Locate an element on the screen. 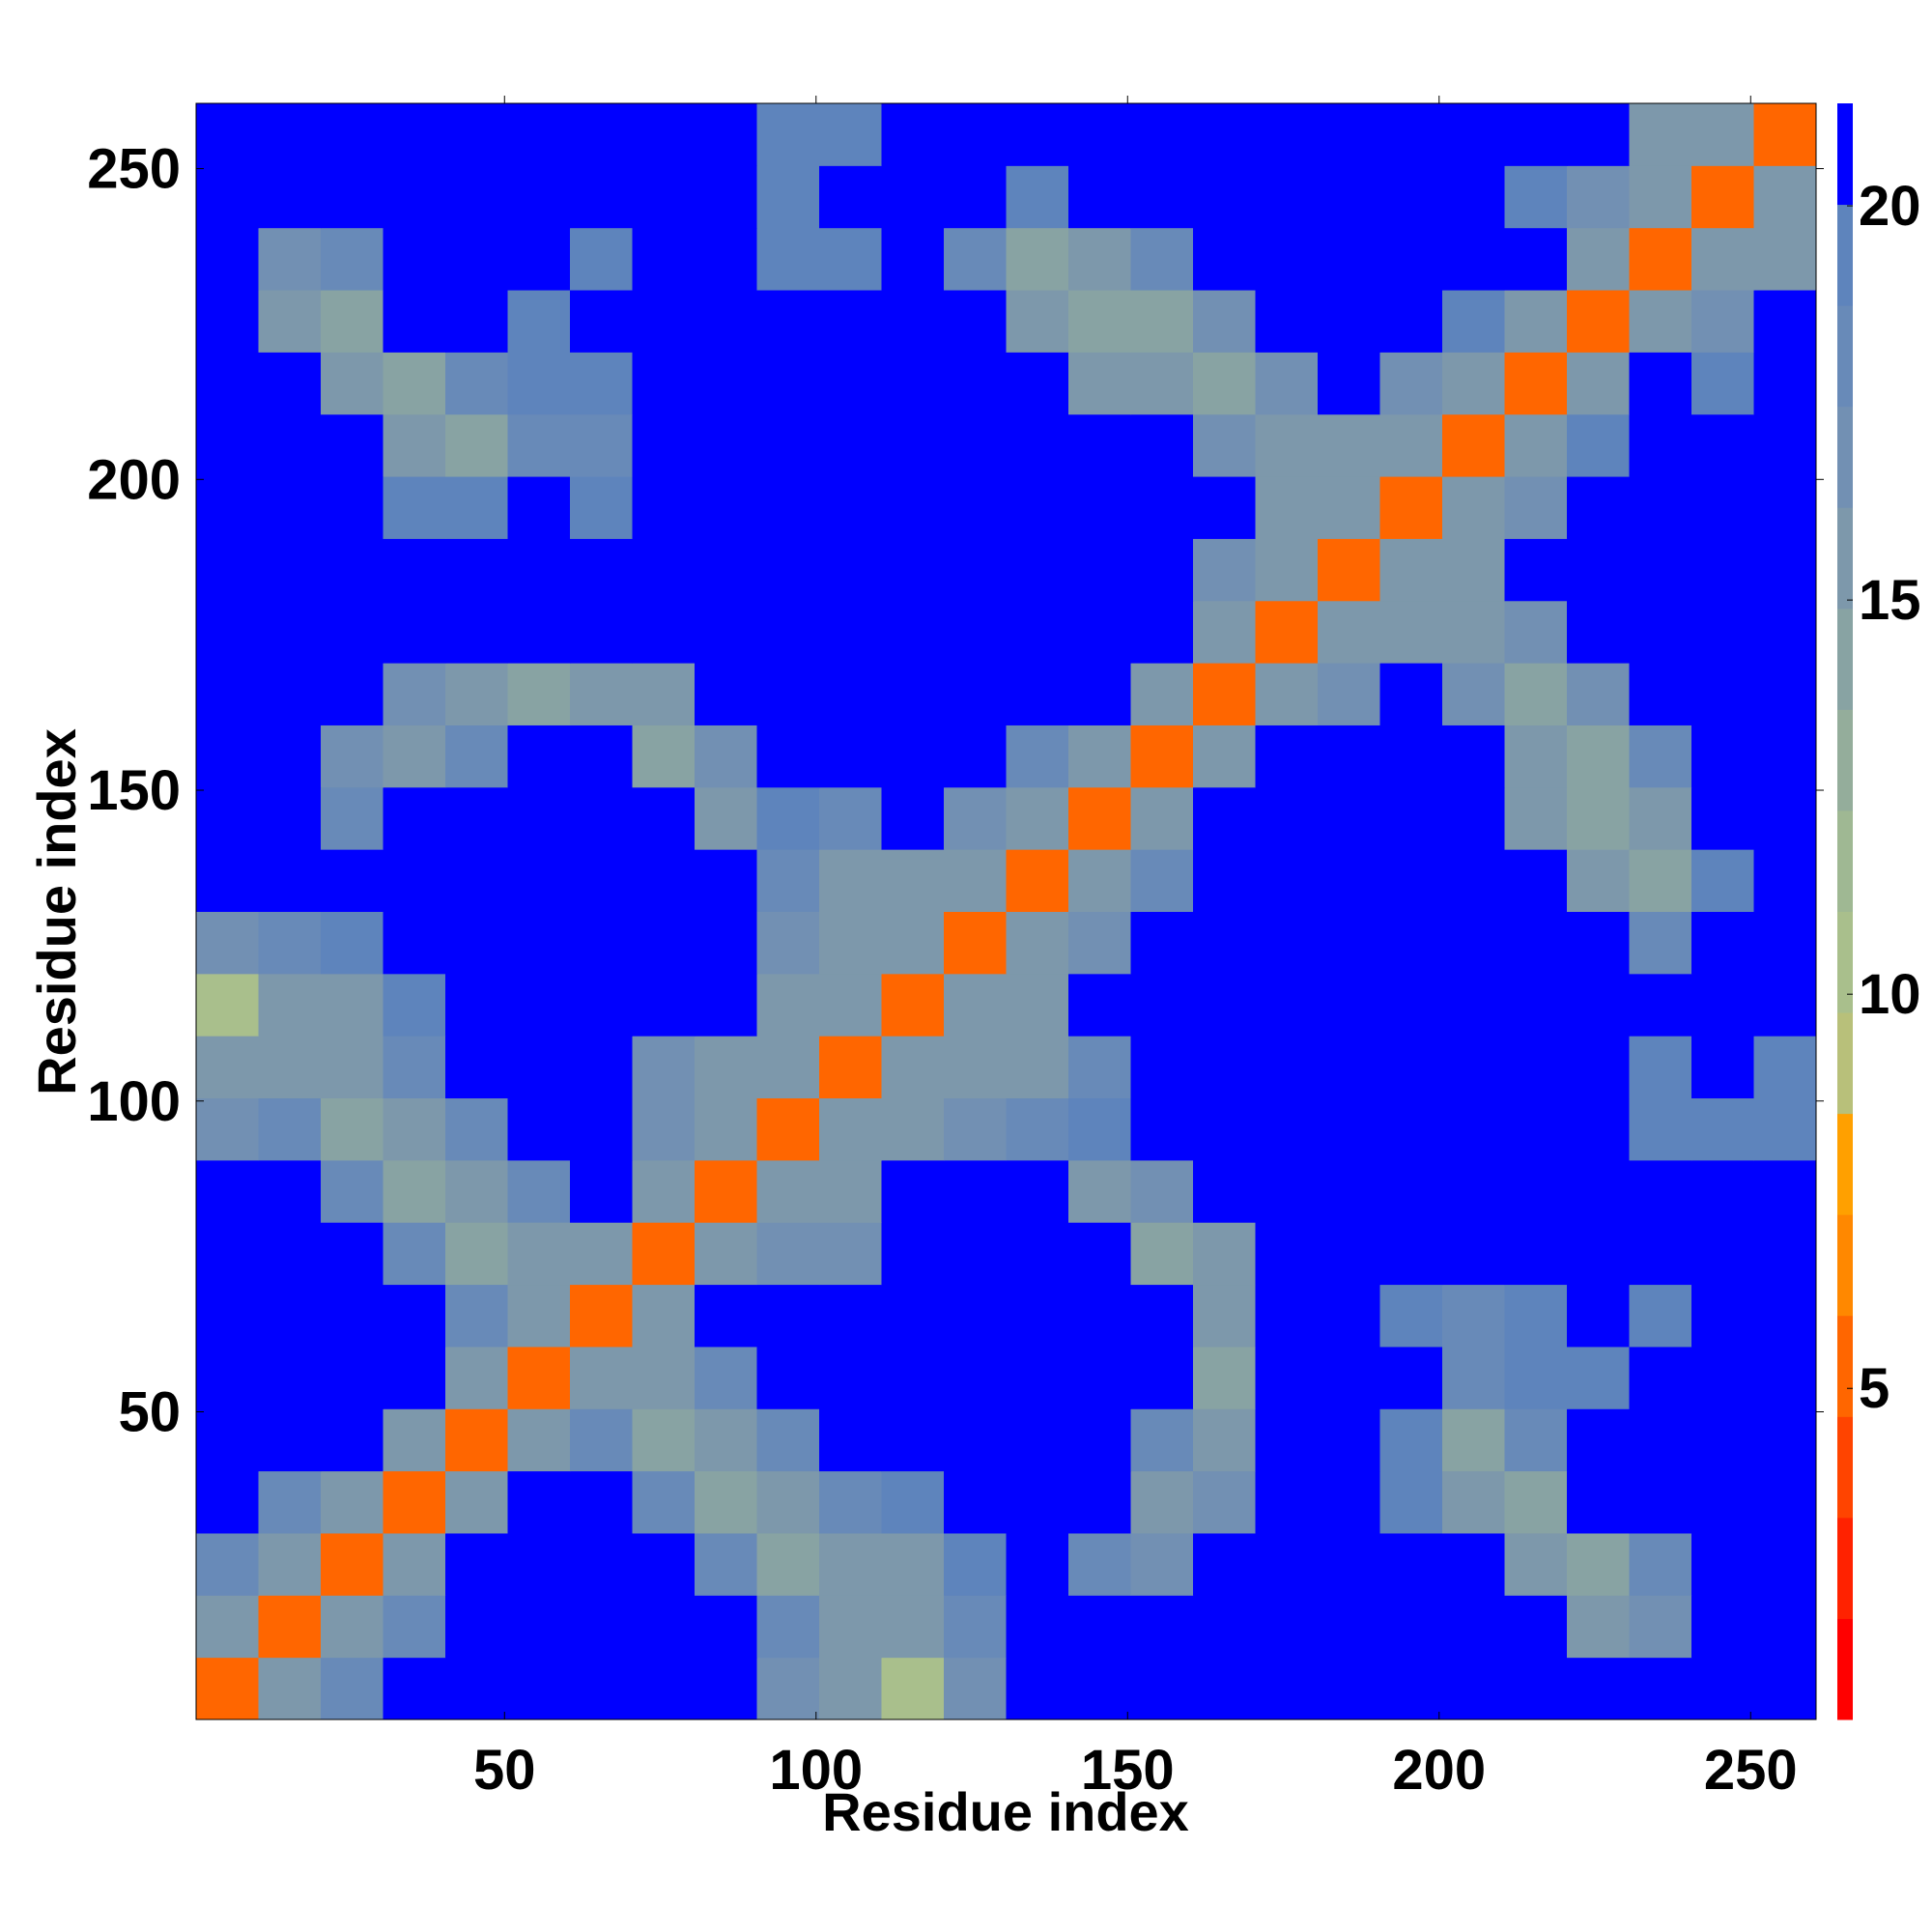 This screenshot has height=1932, width=1932. x-tick-label: 200 is located at coordinates (1439, 1770).